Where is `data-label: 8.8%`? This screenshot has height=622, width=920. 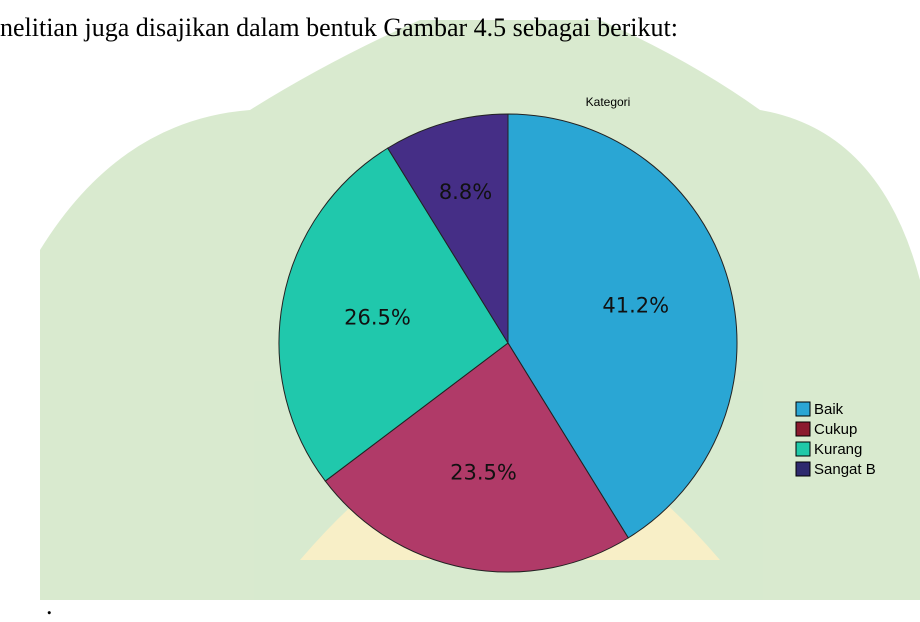
data-label: 8.8% is located at coordinates (465, 192).